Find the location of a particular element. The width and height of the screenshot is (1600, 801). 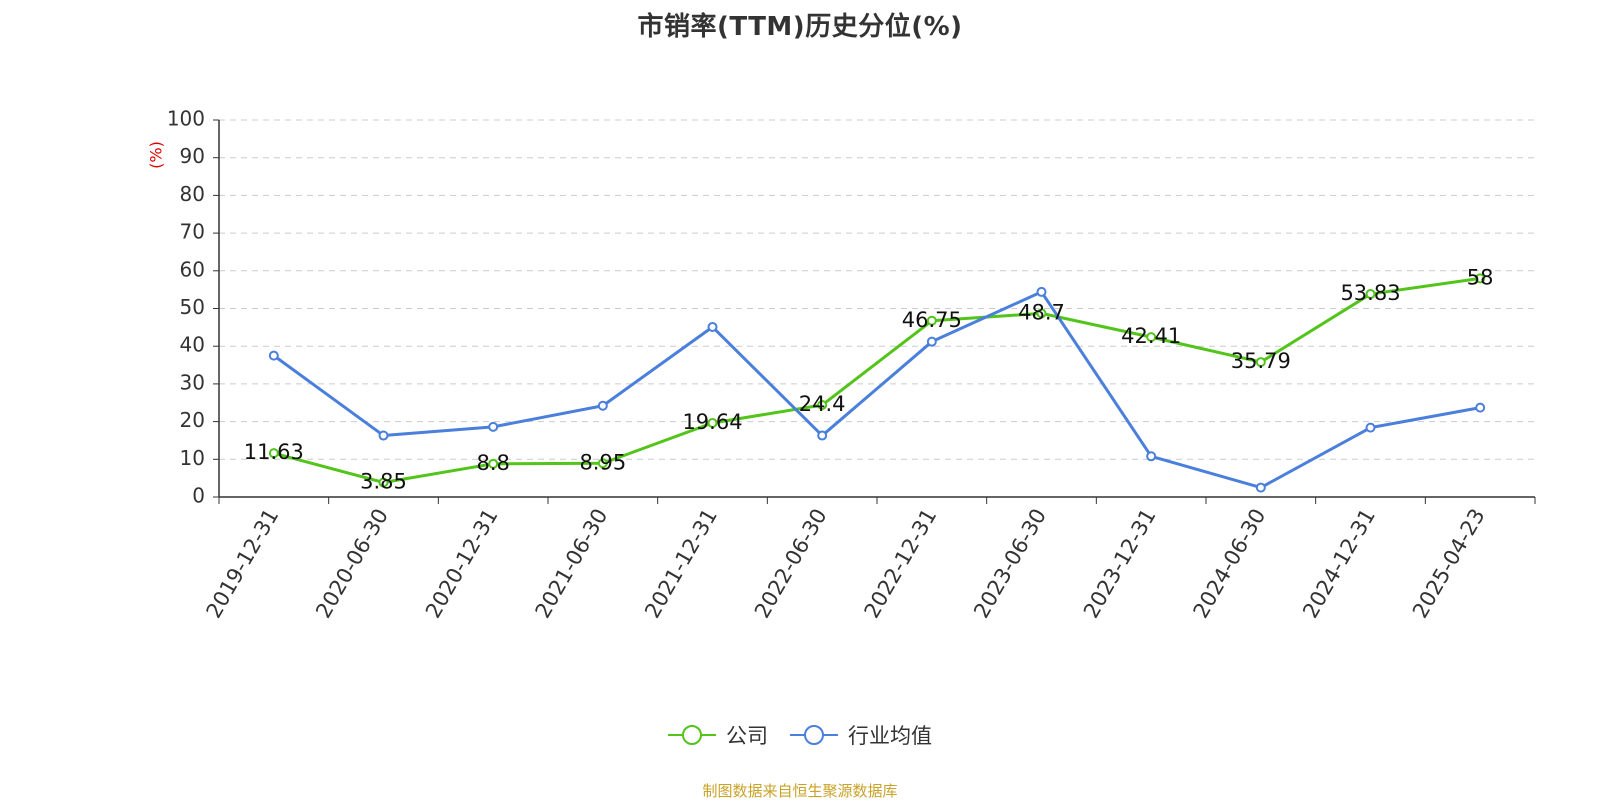

data-label: 46.75 is located at coordinates (932, 320).